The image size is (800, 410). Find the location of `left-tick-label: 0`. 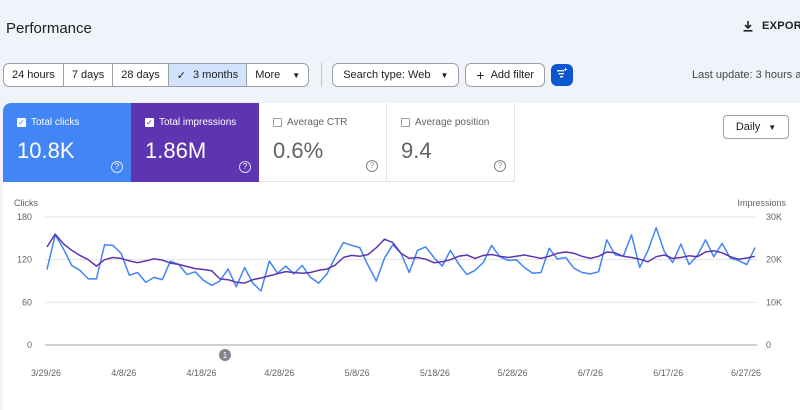

left-tick-label: 0 is located at coordinates (29, 345).